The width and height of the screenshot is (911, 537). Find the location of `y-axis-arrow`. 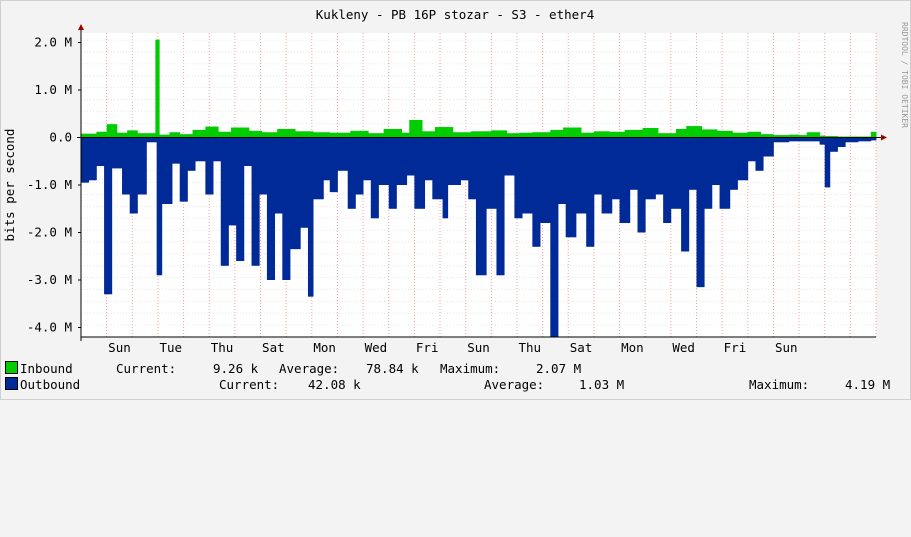

y-axis-arrow is located at coordinates (81, 27).